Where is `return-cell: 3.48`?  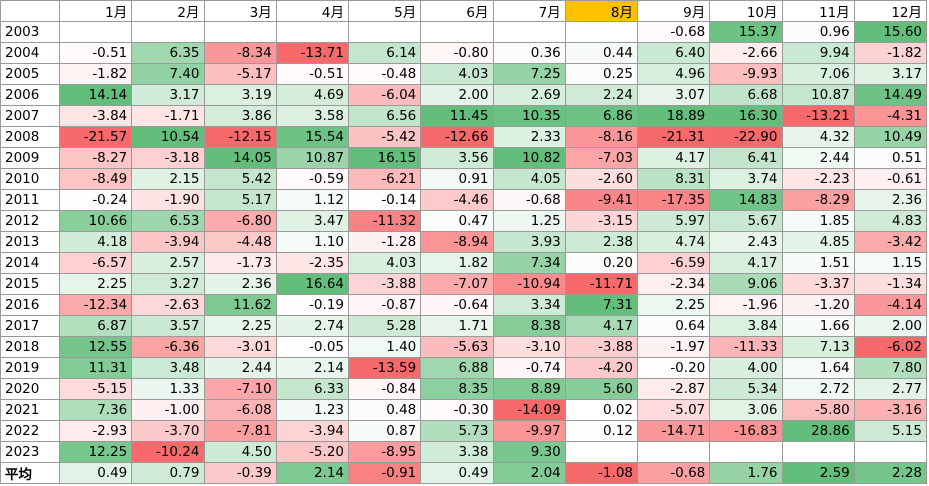 return-cell: 3.48 is located at coordinates (168, 368).